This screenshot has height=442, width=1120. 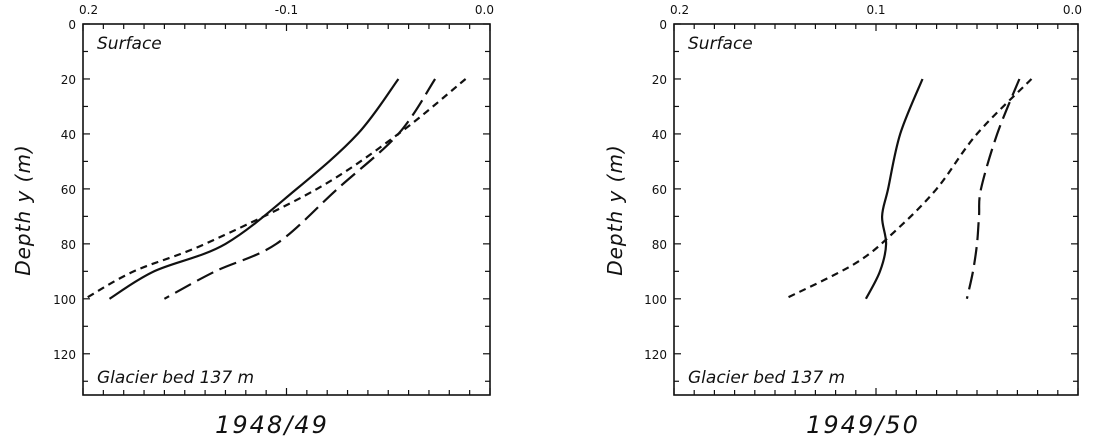 What do you see at coordinates (272, 425) in the screenshot?
I see `panel-title: 1948/49` at bounding box center [272, 425].